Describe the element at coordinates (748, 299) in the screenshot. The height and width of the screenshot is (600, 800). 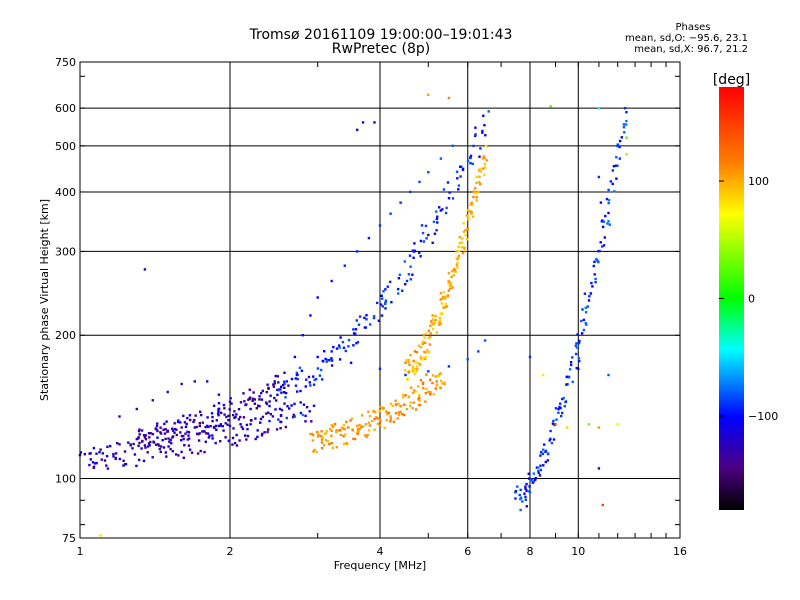
I see `colorbar-ticks: 100 0 −100` at that location.